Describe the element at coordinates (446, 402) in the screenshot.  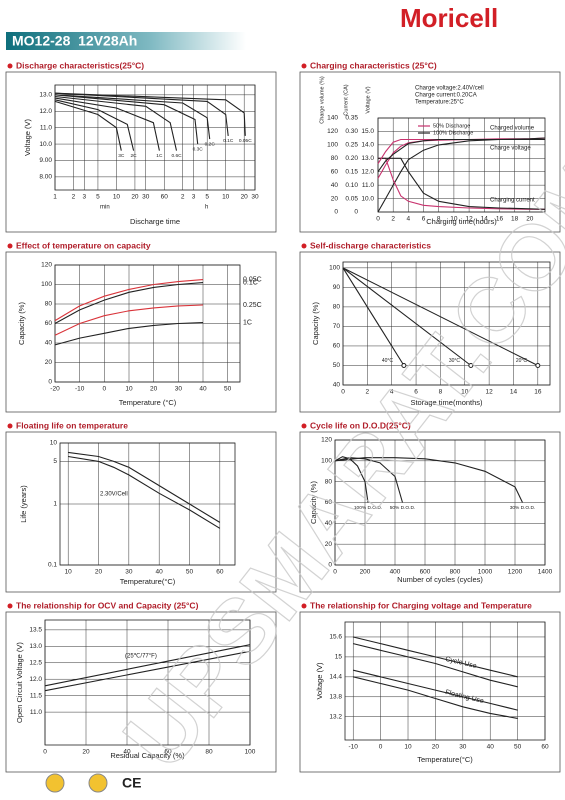
I see `x-axis-label: Storage time(months)` at that location.